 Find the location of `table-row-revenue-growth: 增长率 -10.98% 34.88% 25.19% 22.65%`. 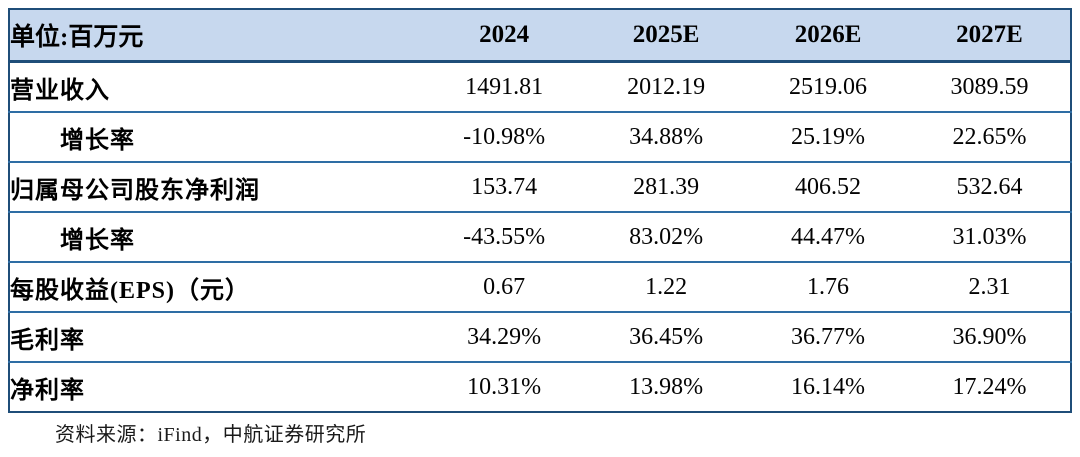

table-row-revenue-growth: 增长率 -10.98% 34.88% 25.19% 22.65% is located at coordinates (540, 137).